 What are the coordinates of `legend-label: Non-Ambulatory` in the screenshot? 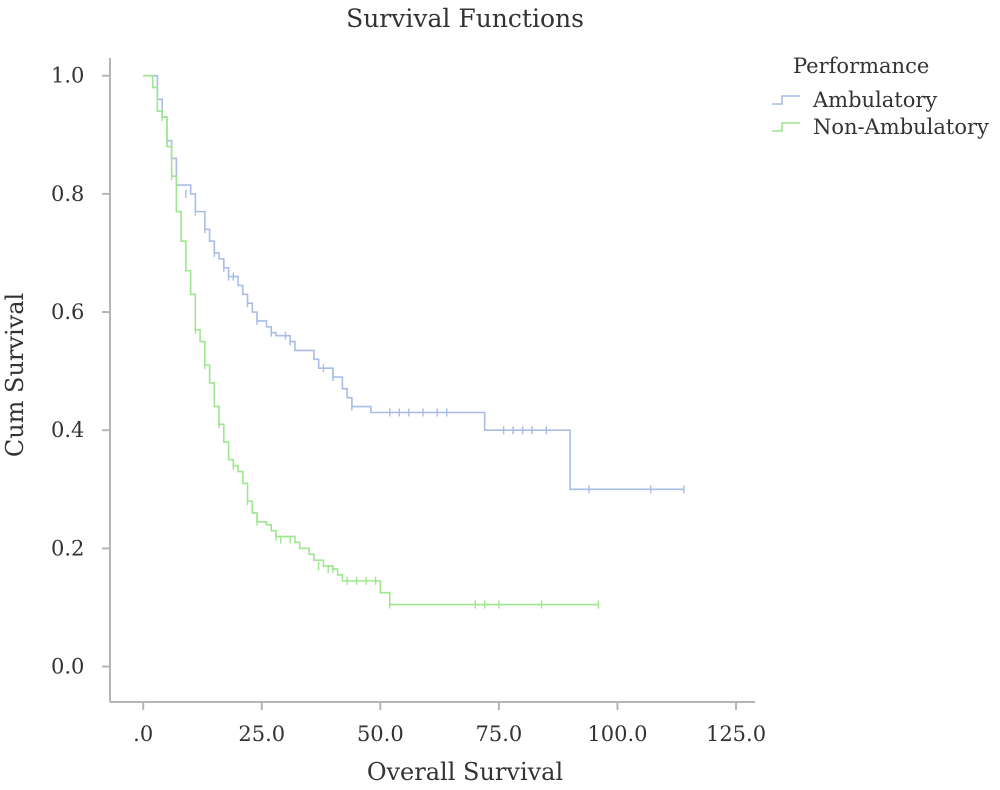 It's located at (901, 127).